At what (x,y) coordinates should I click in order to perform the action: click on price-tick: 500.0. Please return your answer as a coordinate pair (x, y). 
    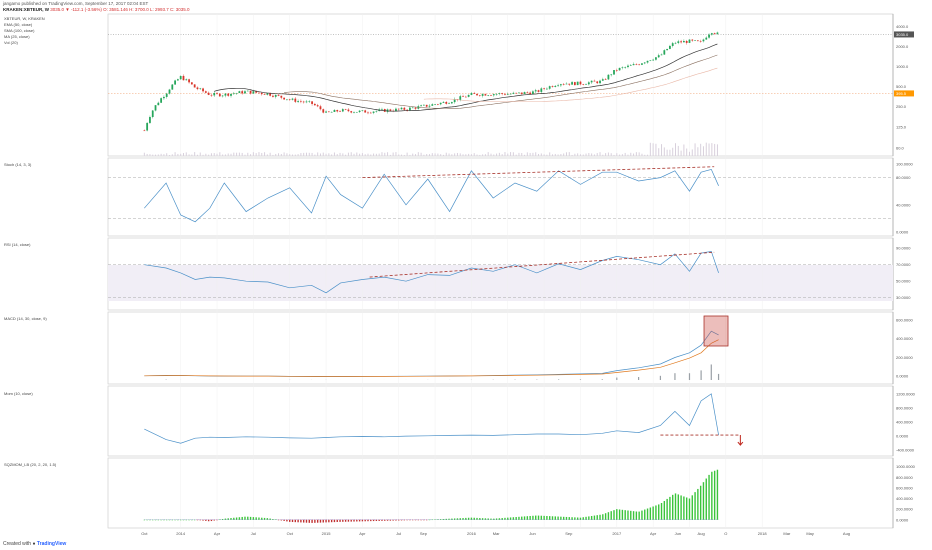
    Looking at the image, I should click on (901, 86).